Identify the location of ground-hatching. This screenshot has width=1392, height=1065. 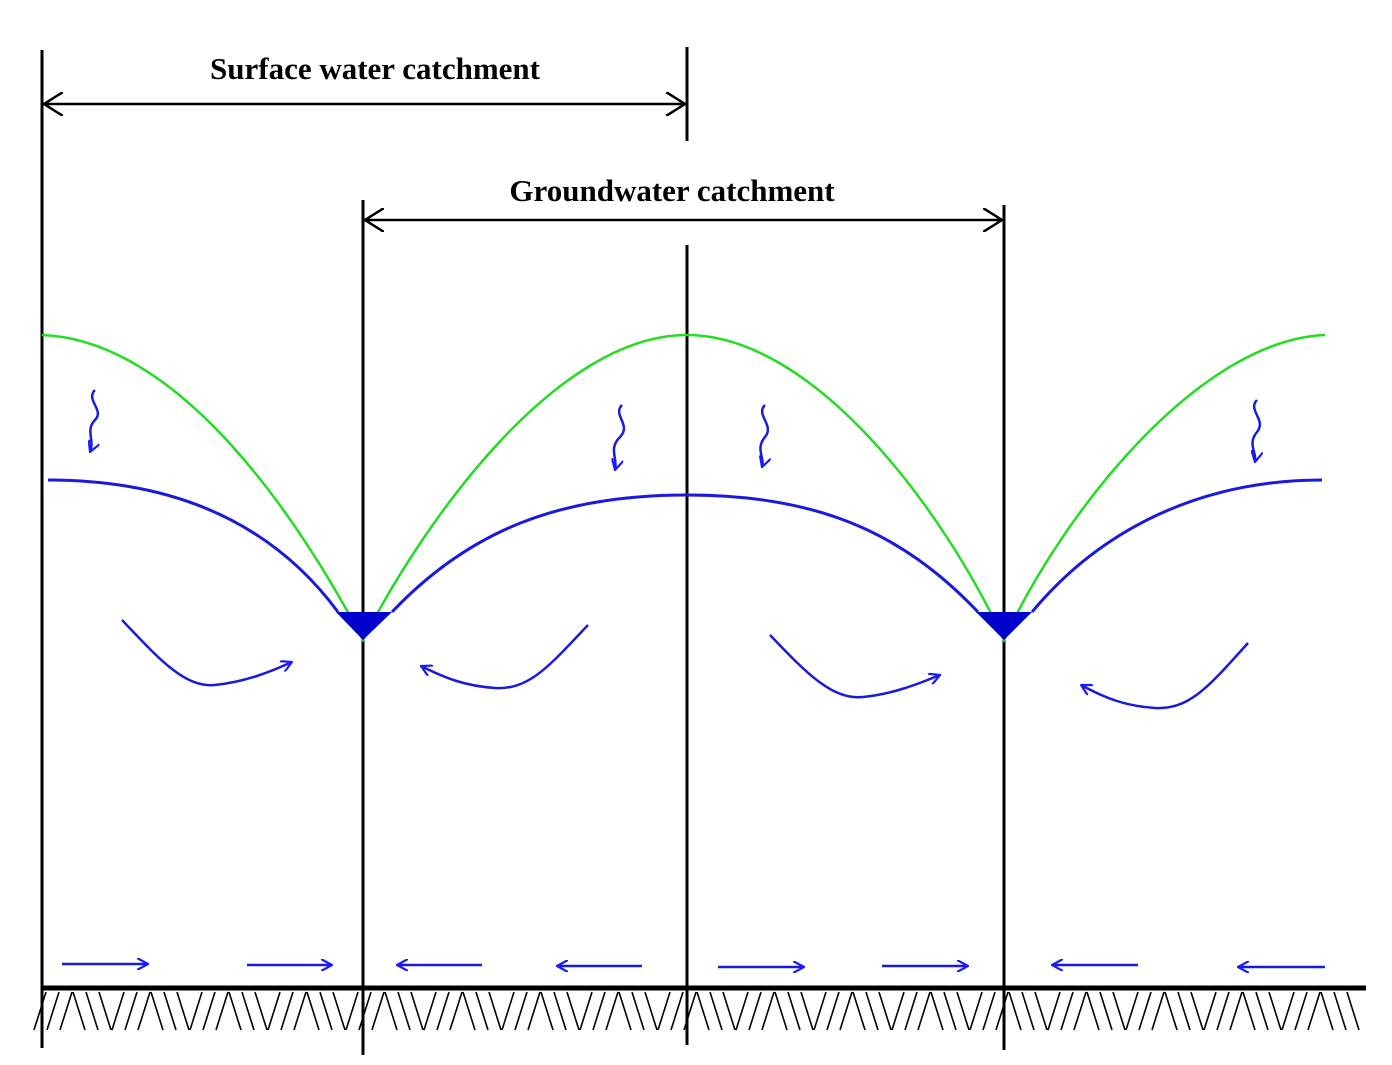
(696, 1011).